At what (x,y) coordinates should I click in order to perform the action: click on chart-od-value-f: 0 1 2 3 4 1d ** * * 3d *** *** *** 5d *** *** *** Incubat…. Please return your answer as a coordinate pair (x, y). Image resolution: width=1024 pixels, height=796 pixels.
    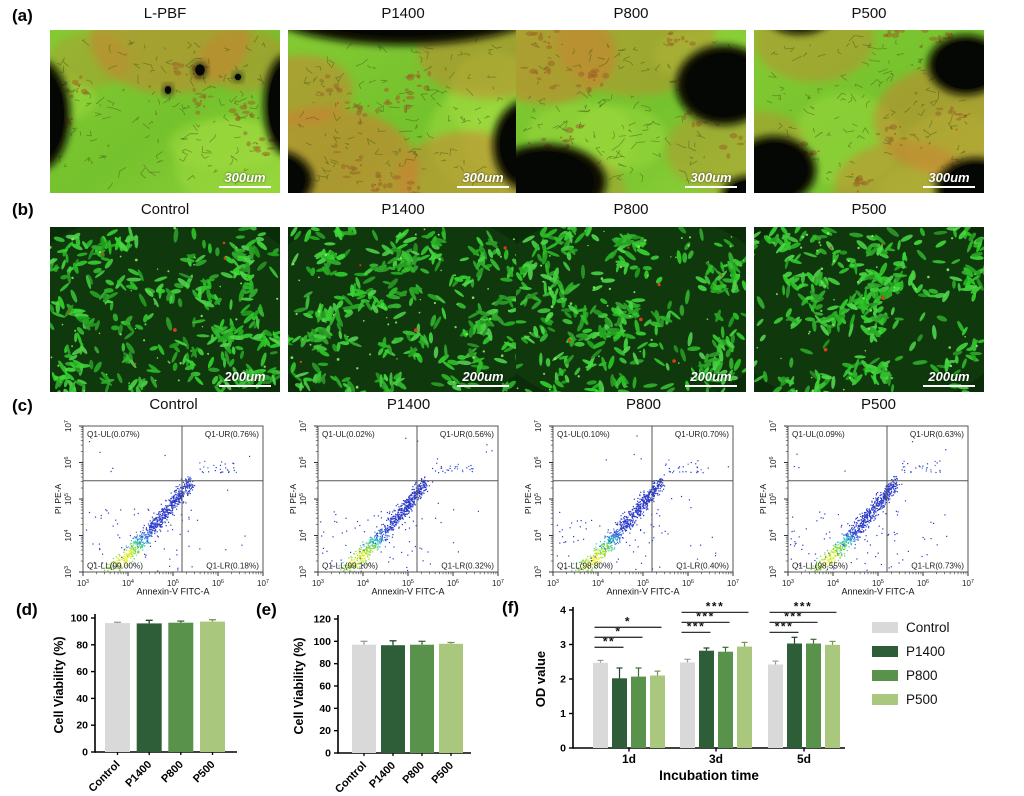
    Looking at the image, I should click on (739, 699).